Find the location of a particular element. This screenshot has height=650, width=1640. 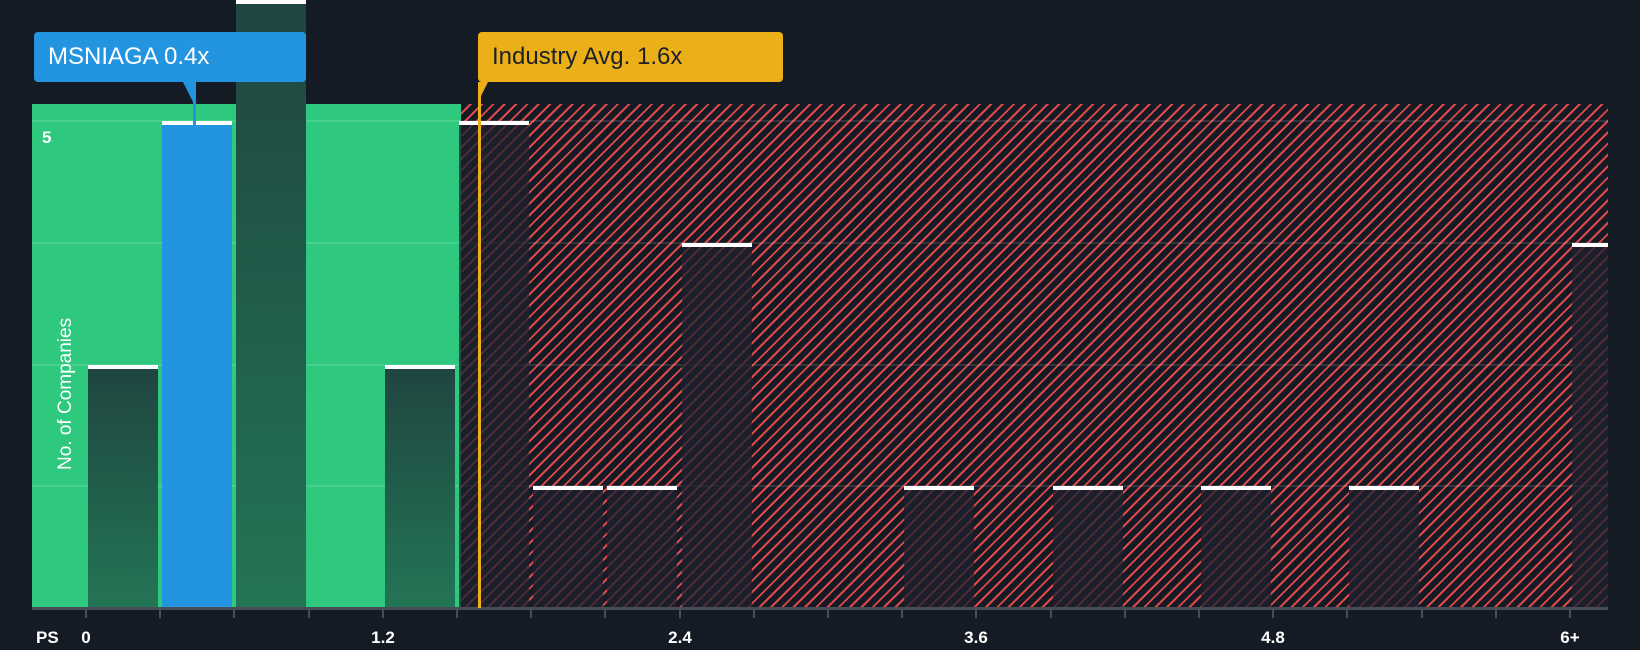

x-axis is located at coordinates (820, 608).